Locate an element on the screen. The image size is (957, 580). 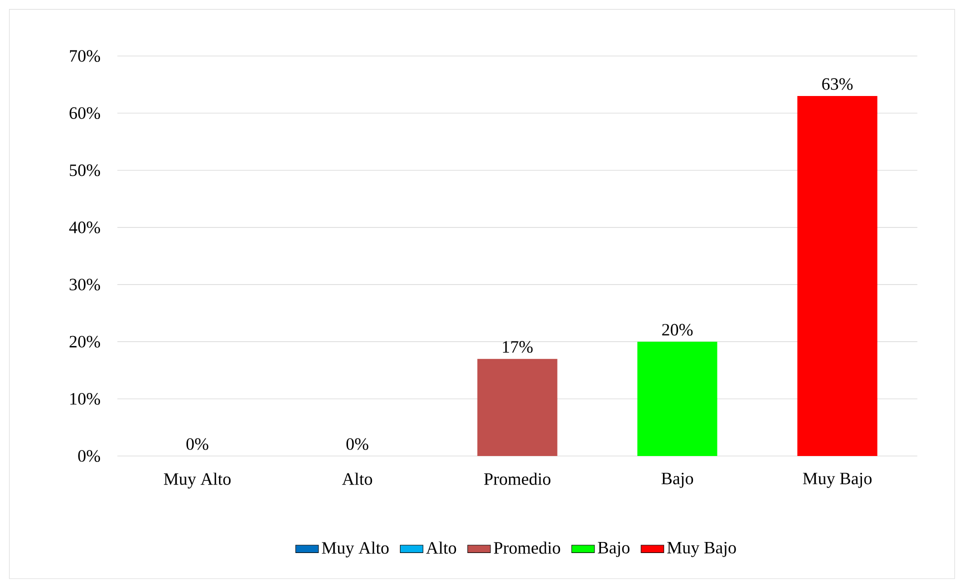
y-tick-label: 20% is located at coordinates (85, 342).